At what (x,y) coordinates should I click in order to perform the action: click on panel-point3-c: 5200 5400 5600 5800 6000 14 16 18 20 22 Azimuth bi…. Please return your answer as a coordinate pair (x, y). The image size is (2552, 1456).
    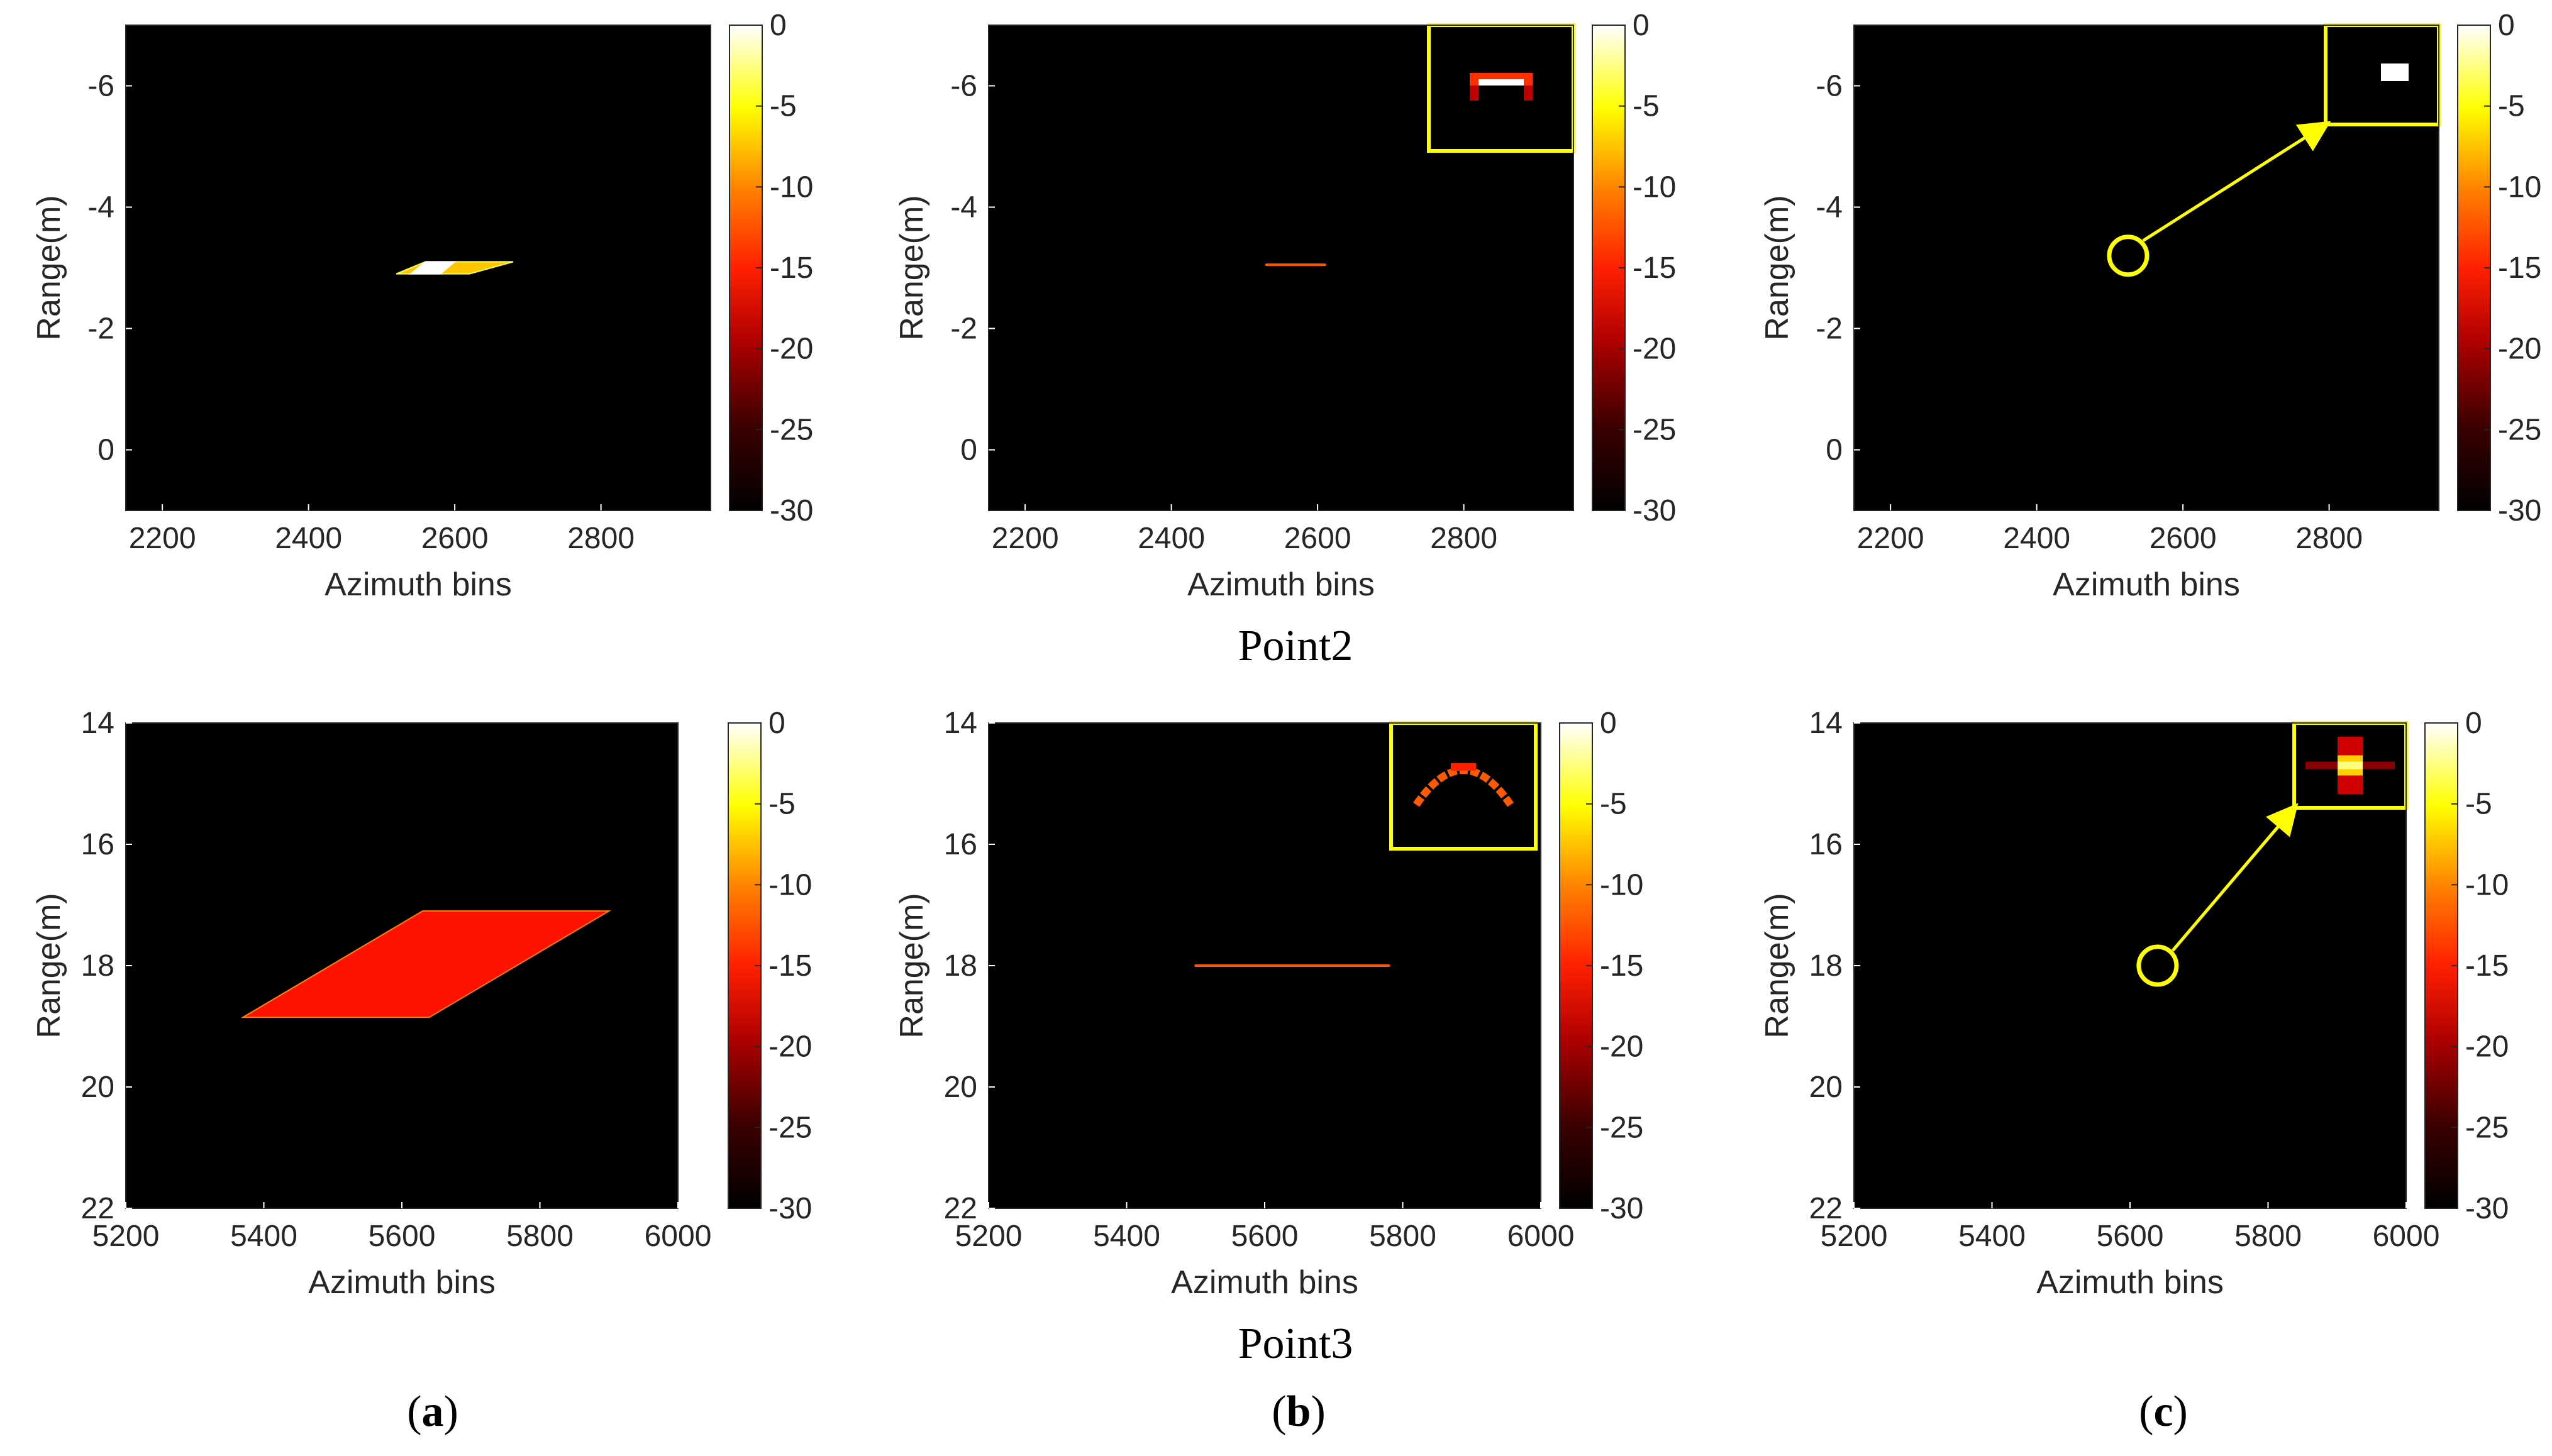
    Looking at the image, I should click on (2134, 1004).